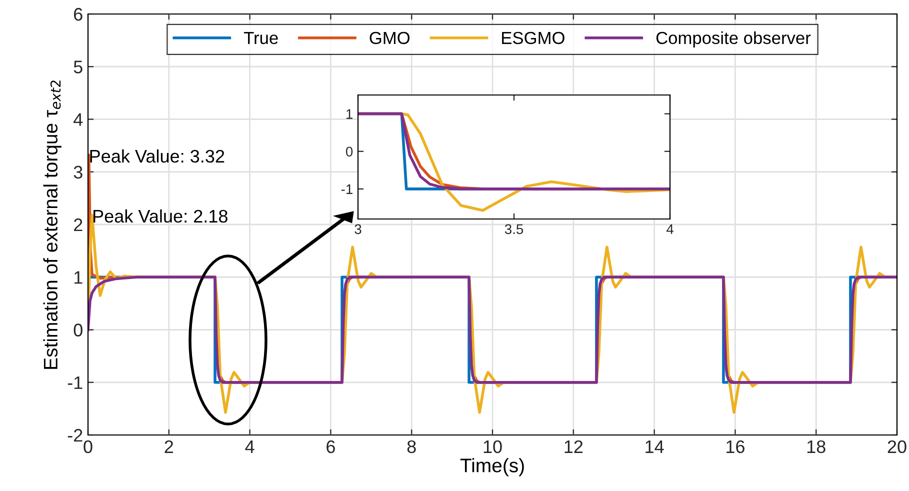  What do you see at coordinates (816, 447) in the screenshot?
I see `x-tick-label: 18` at bounding box center [816, 447].